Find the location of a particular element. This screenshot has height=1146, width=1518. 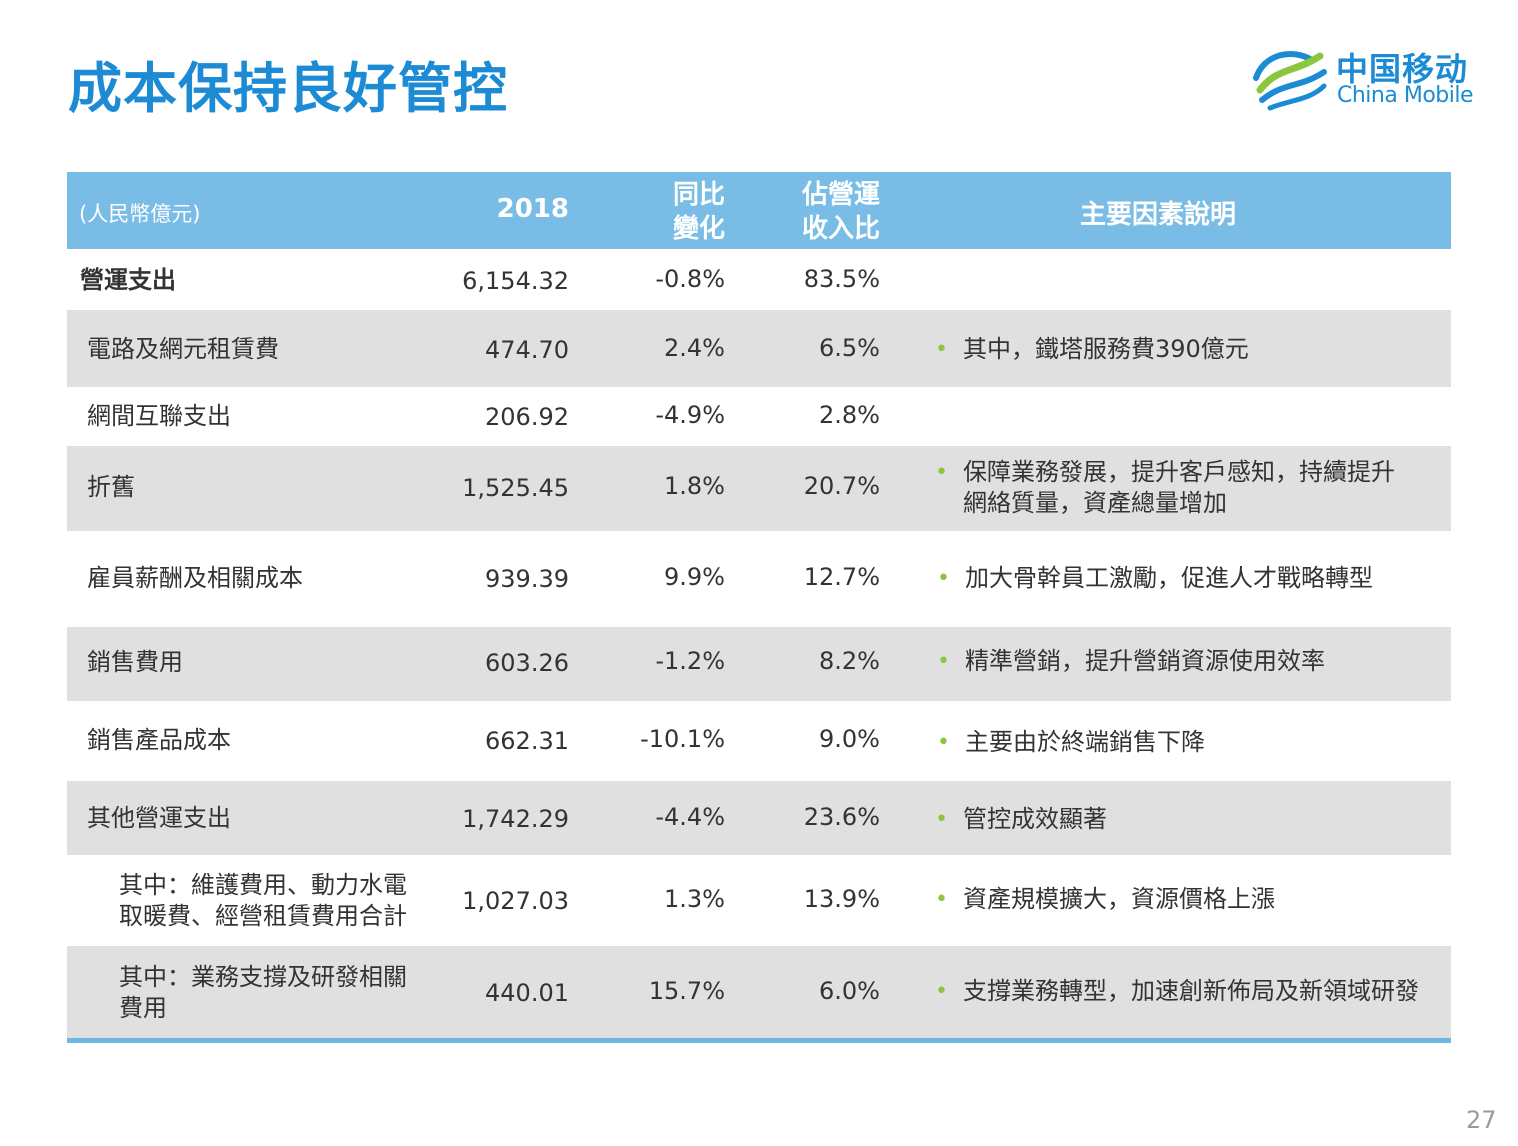

description-text: 加大骨幹員工激勵，促進人才戰略轉型 is located at coordinates (1169, 578).